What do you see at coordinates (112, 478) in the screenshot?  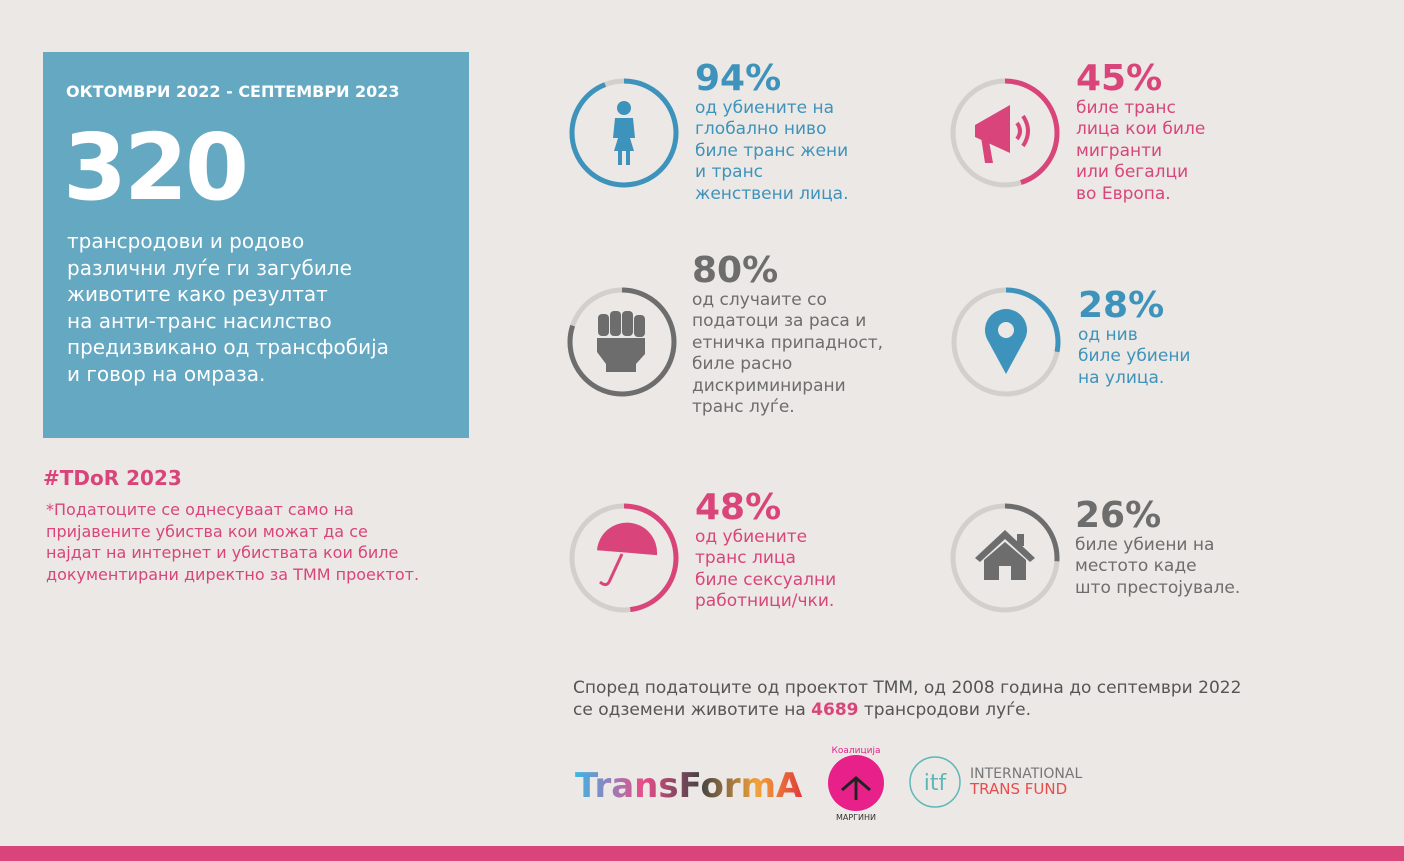 I see `hashtag: #TDoR 2023` at bounding box center [112, 478].